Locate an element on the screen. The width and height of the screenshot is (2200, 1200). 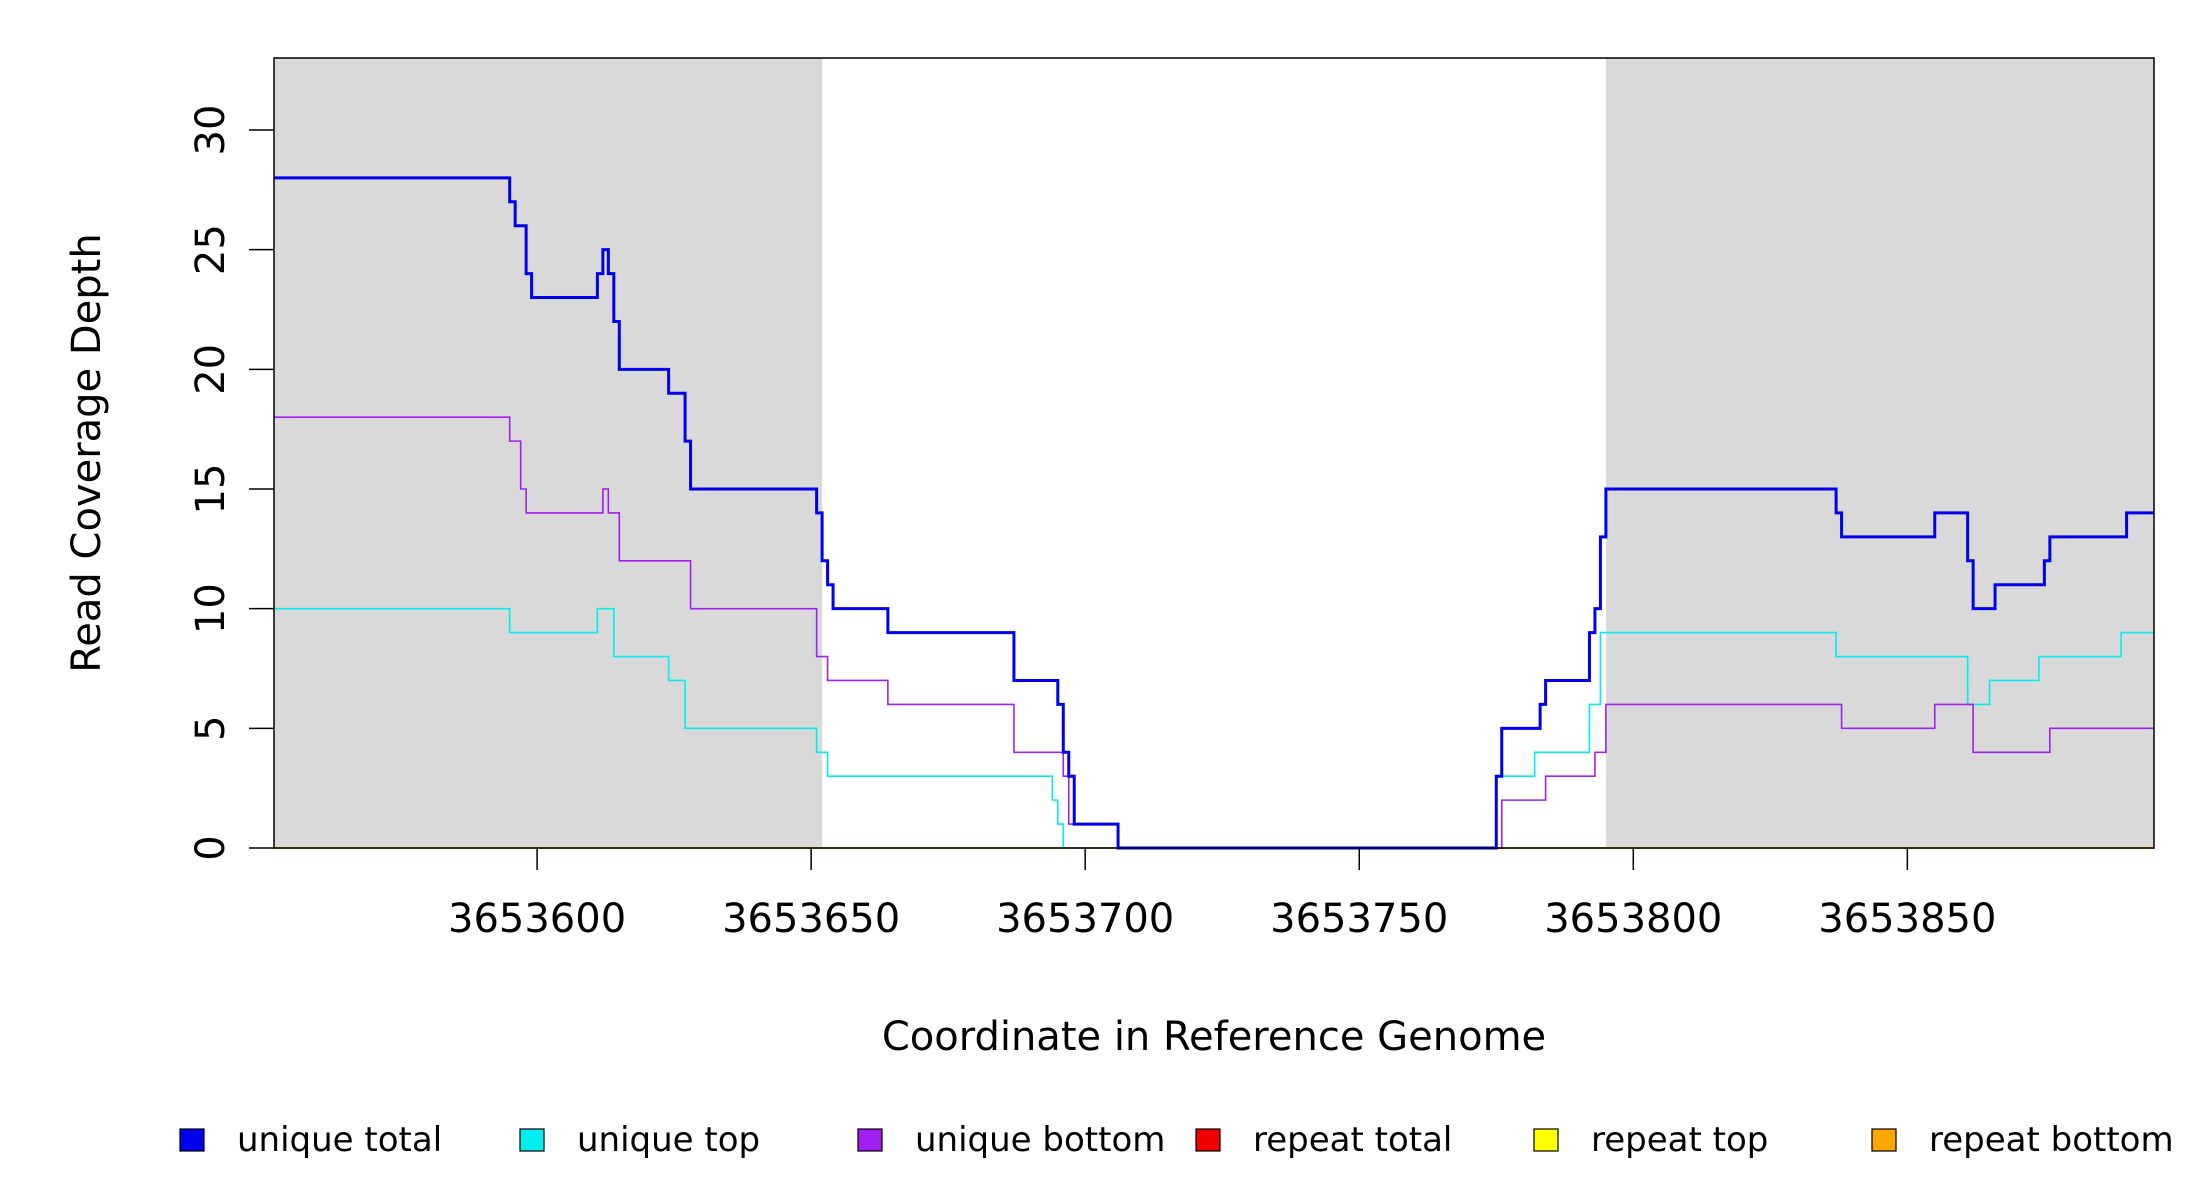
x-tick-label: 3653750 is located at coordinates (1359, 919).